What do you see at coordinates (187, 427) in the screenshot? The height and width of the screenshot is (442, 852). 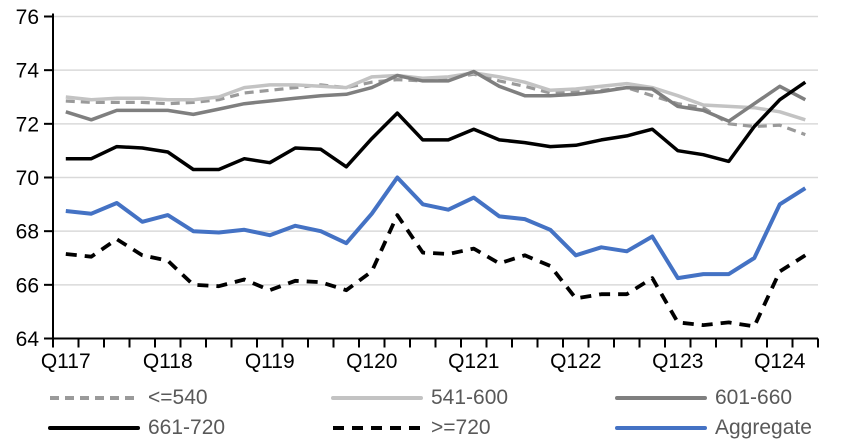 I see `legend-label-661-720: 661-720` at bounding box center [187, 427].